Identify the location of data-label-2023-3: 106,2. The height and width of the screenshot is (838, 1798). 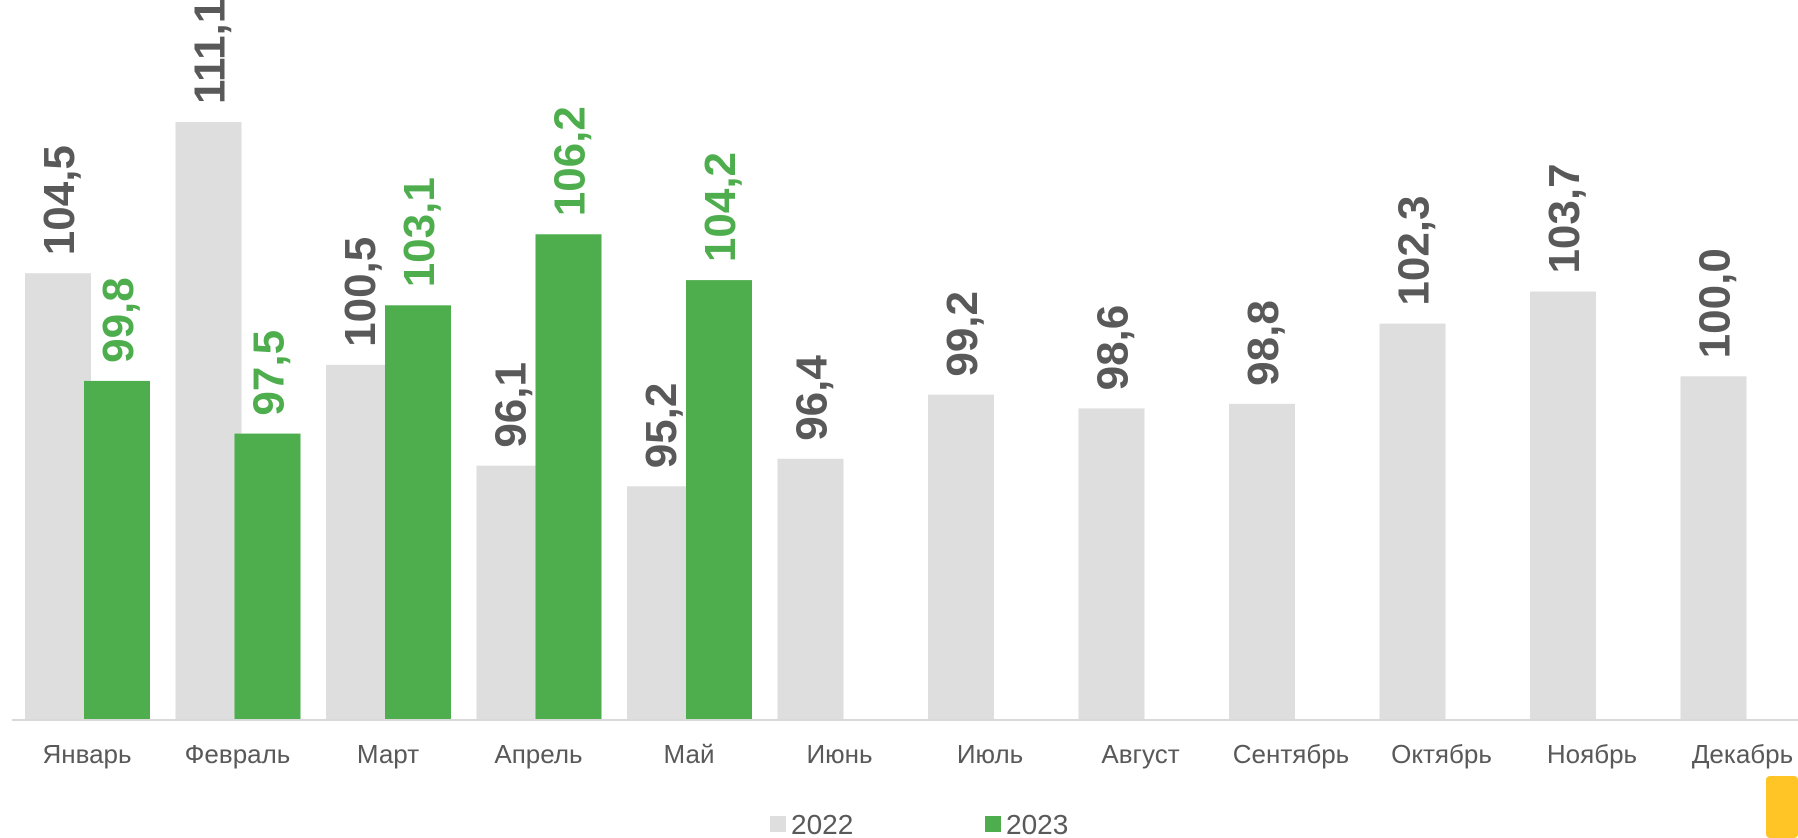
(570, 161).